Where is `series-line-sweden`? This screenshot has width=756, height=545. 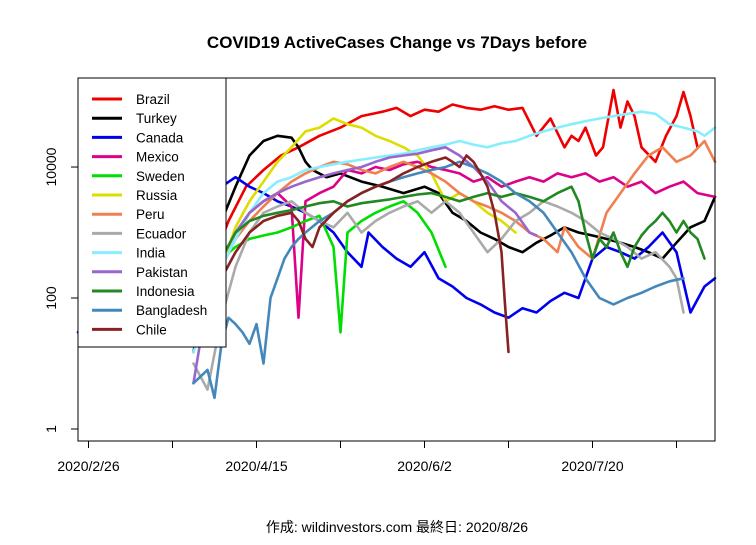 series-line-sweden is located at coordinates (319, 267).